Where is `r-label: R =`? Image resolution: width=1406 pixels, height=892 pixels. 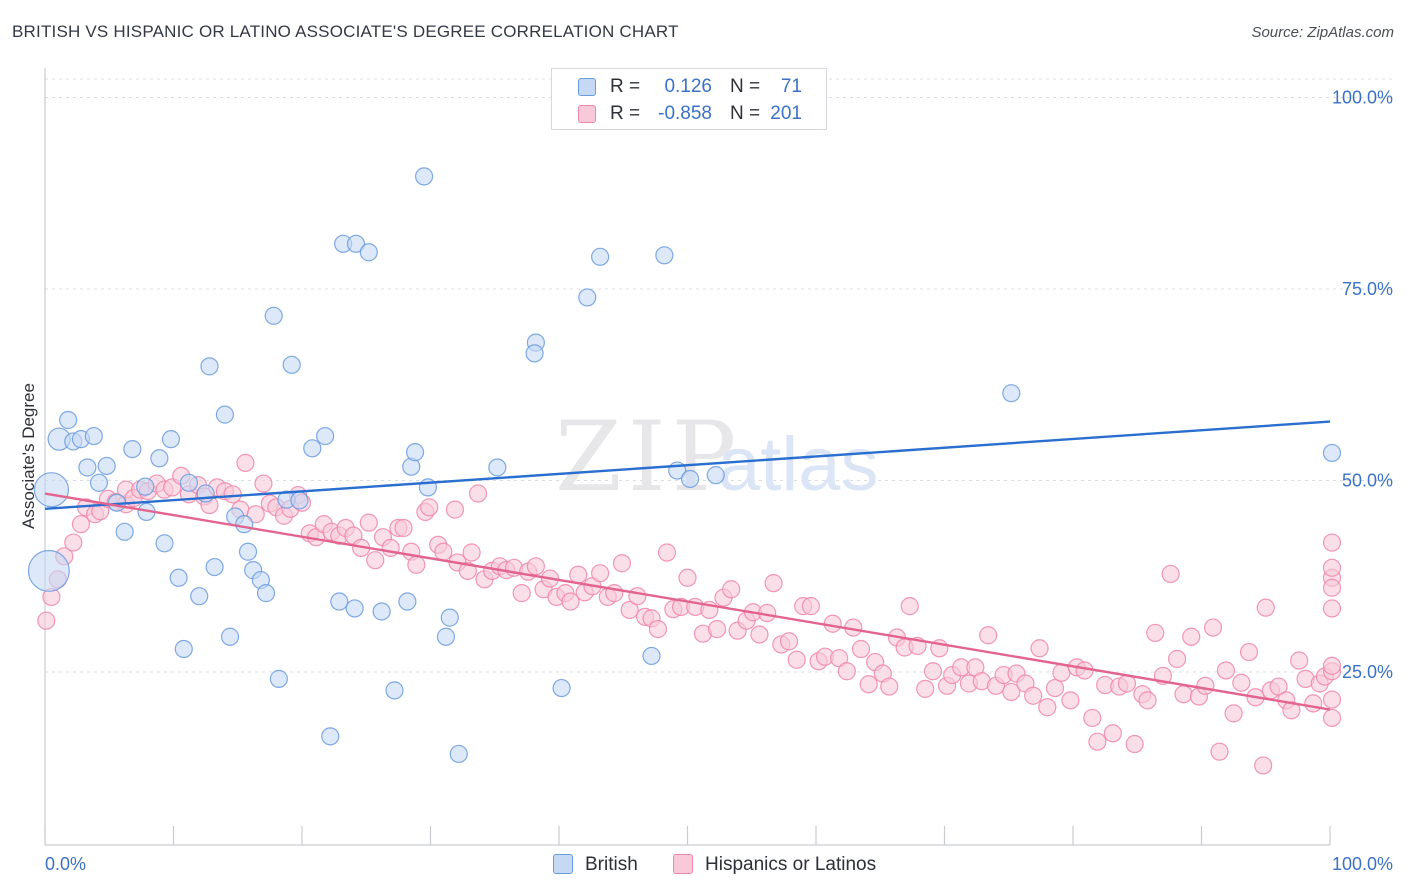 r-label: R = is located at coordinates (625, 113).